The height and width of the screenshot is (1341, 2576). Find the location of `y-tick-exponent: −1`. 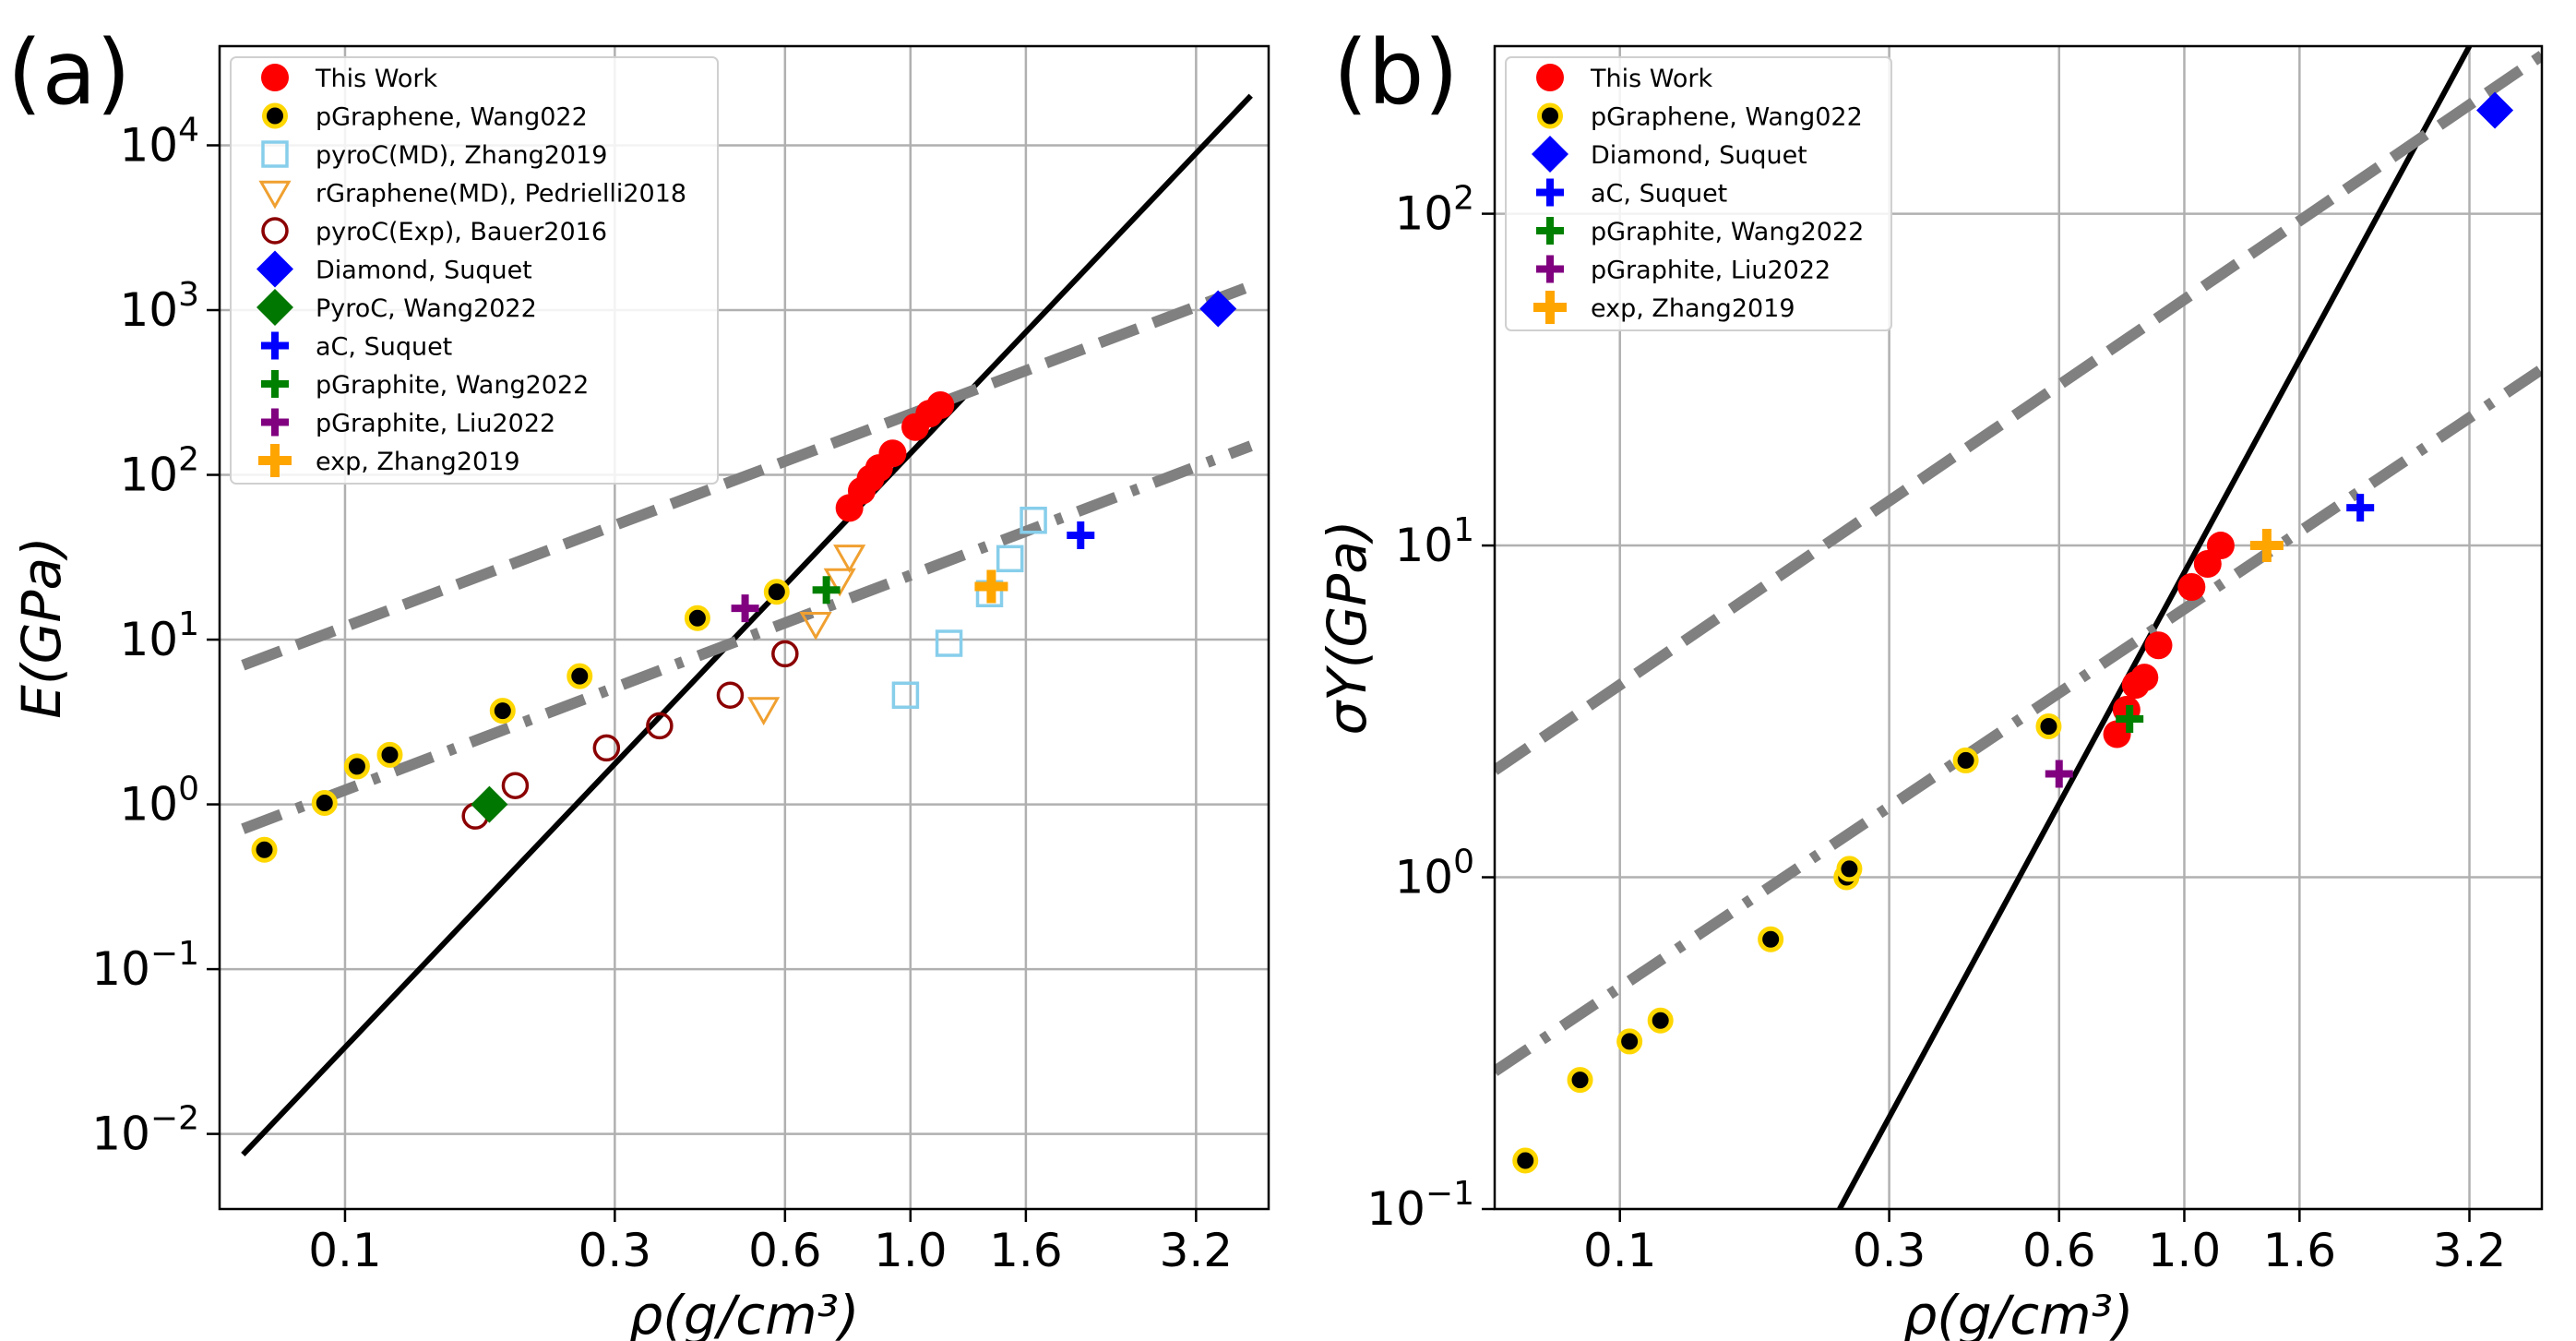

y-tick-exponent: −1 is located at coordinates (1449, 1194).